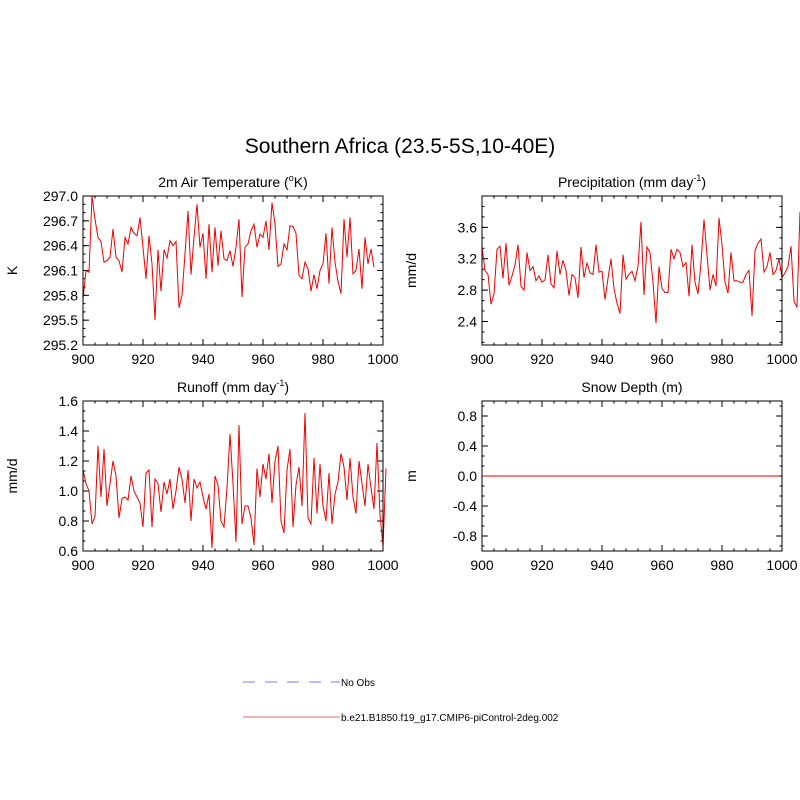  Describe the element at coordinates (69, 461) in the screenshot. I see `y-tick-label: 1.2` at that location.